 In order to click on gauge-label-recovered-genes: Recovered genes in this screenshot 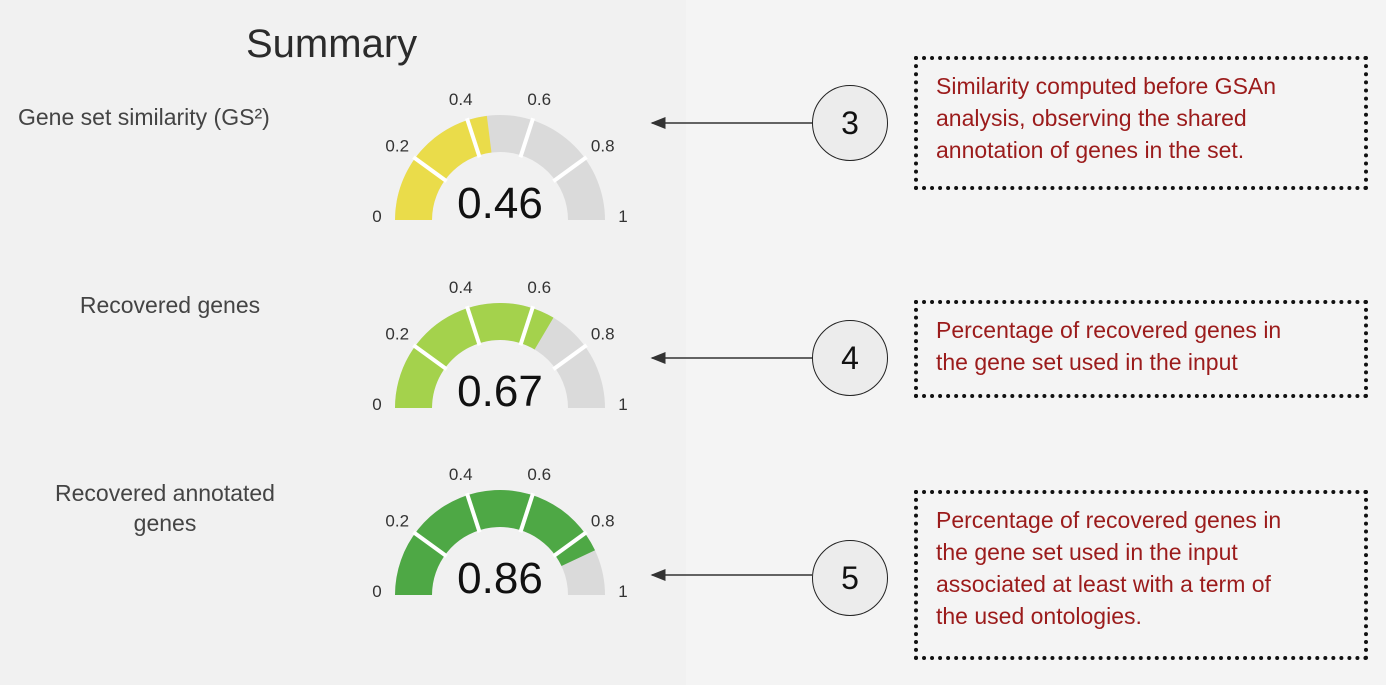, I will do `click(170, 305)`.